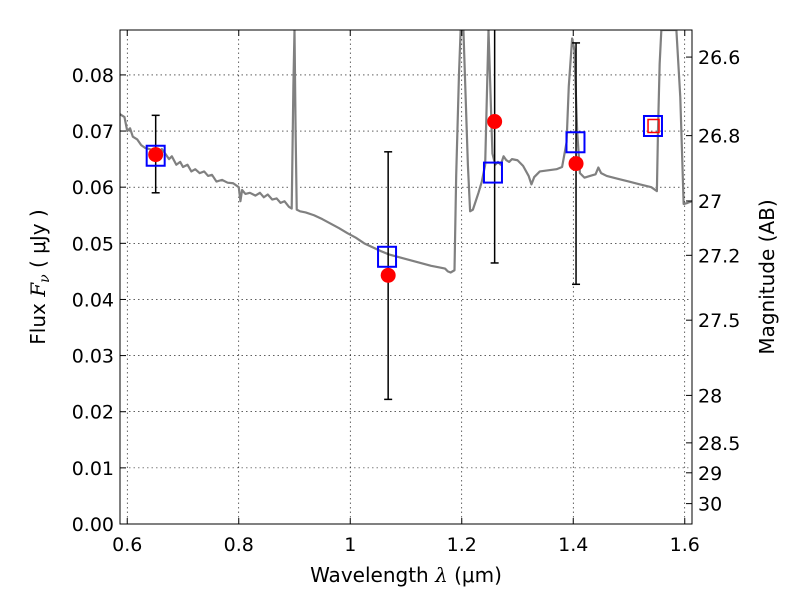 This screenshot has height=600, width=800. I want to click on x-axis-title-unit: (μm), so click(478, 575).